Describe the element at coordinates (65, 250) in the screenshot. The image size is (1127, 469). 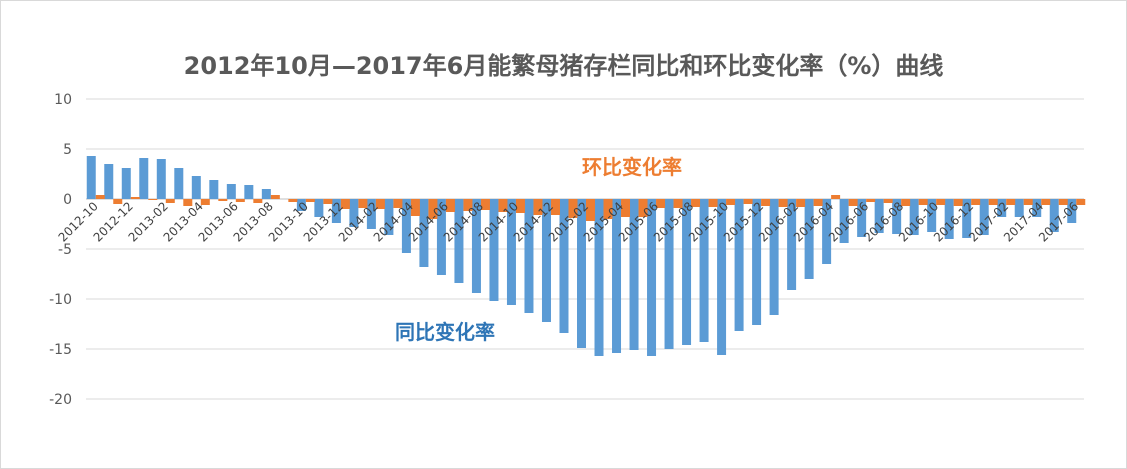
I see `y-tick-label: -5` at that location.